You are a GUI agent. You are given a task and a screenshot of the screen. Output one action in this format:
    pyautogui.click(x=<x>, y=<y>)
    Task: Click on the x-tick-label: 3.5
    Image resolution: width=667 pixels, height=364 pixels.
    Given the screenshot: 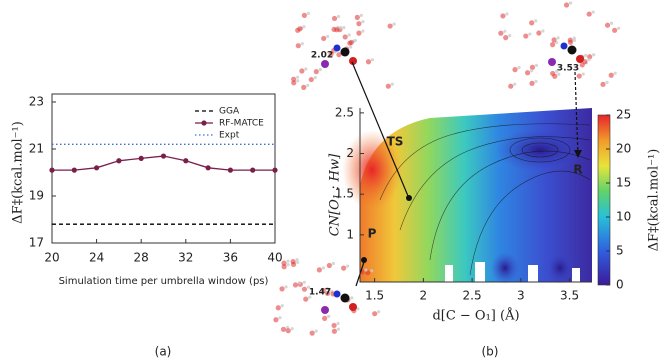 What is the action you would take?
    pyautogui.click(x=569, y=296)
    